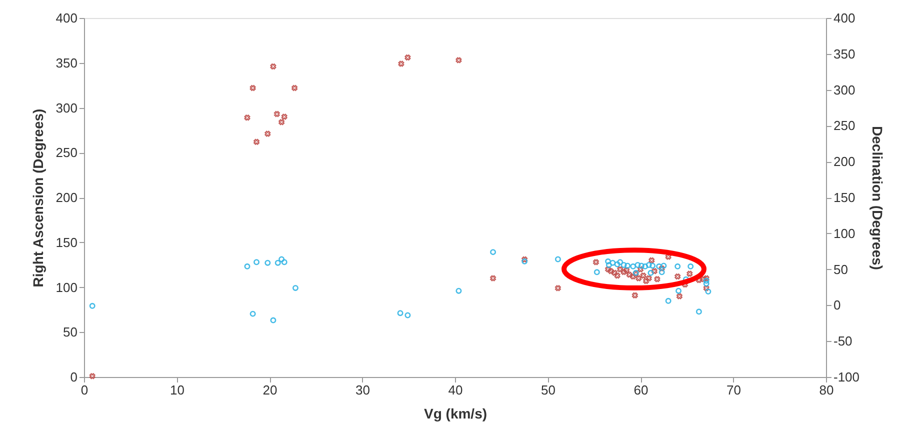 The width and height of the screenshot is (906, 440). I want to click on x-tick-label: 20, so click(270, 390).